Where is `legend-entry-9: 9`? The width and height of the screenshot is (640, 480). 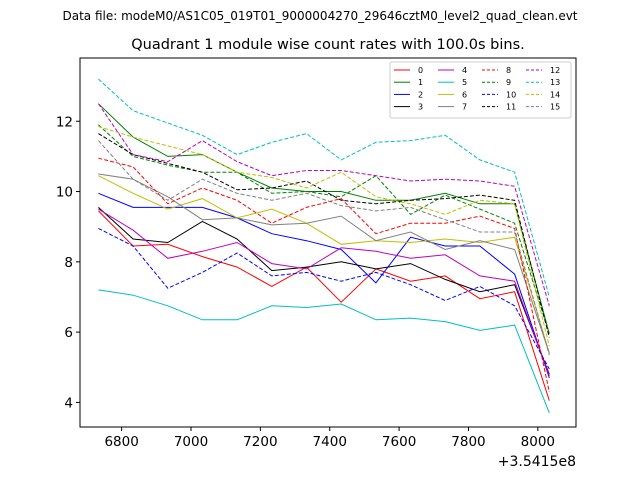 legend-entry-9: 9 is located at coordinates (496, 82).